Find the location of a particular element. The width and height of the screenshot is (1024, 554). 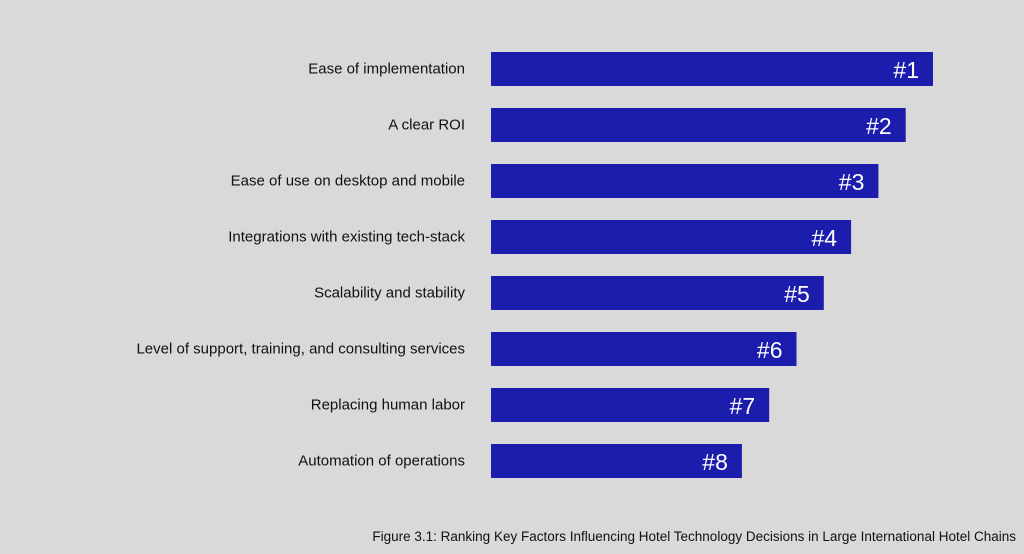

rank-label: #1 is located at coordinates (906, 70).